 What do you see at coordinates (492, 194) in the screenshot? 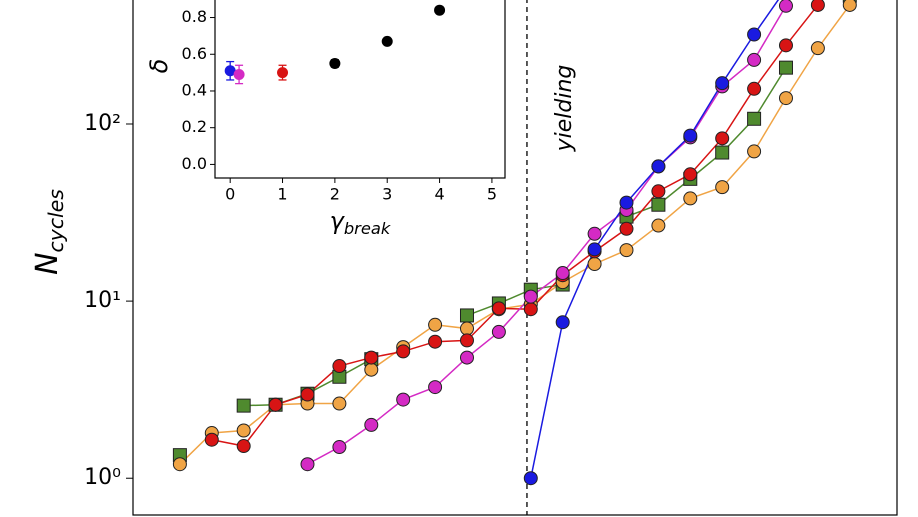
I see `x-tick-label: 5` at bounding box center [492, 194].